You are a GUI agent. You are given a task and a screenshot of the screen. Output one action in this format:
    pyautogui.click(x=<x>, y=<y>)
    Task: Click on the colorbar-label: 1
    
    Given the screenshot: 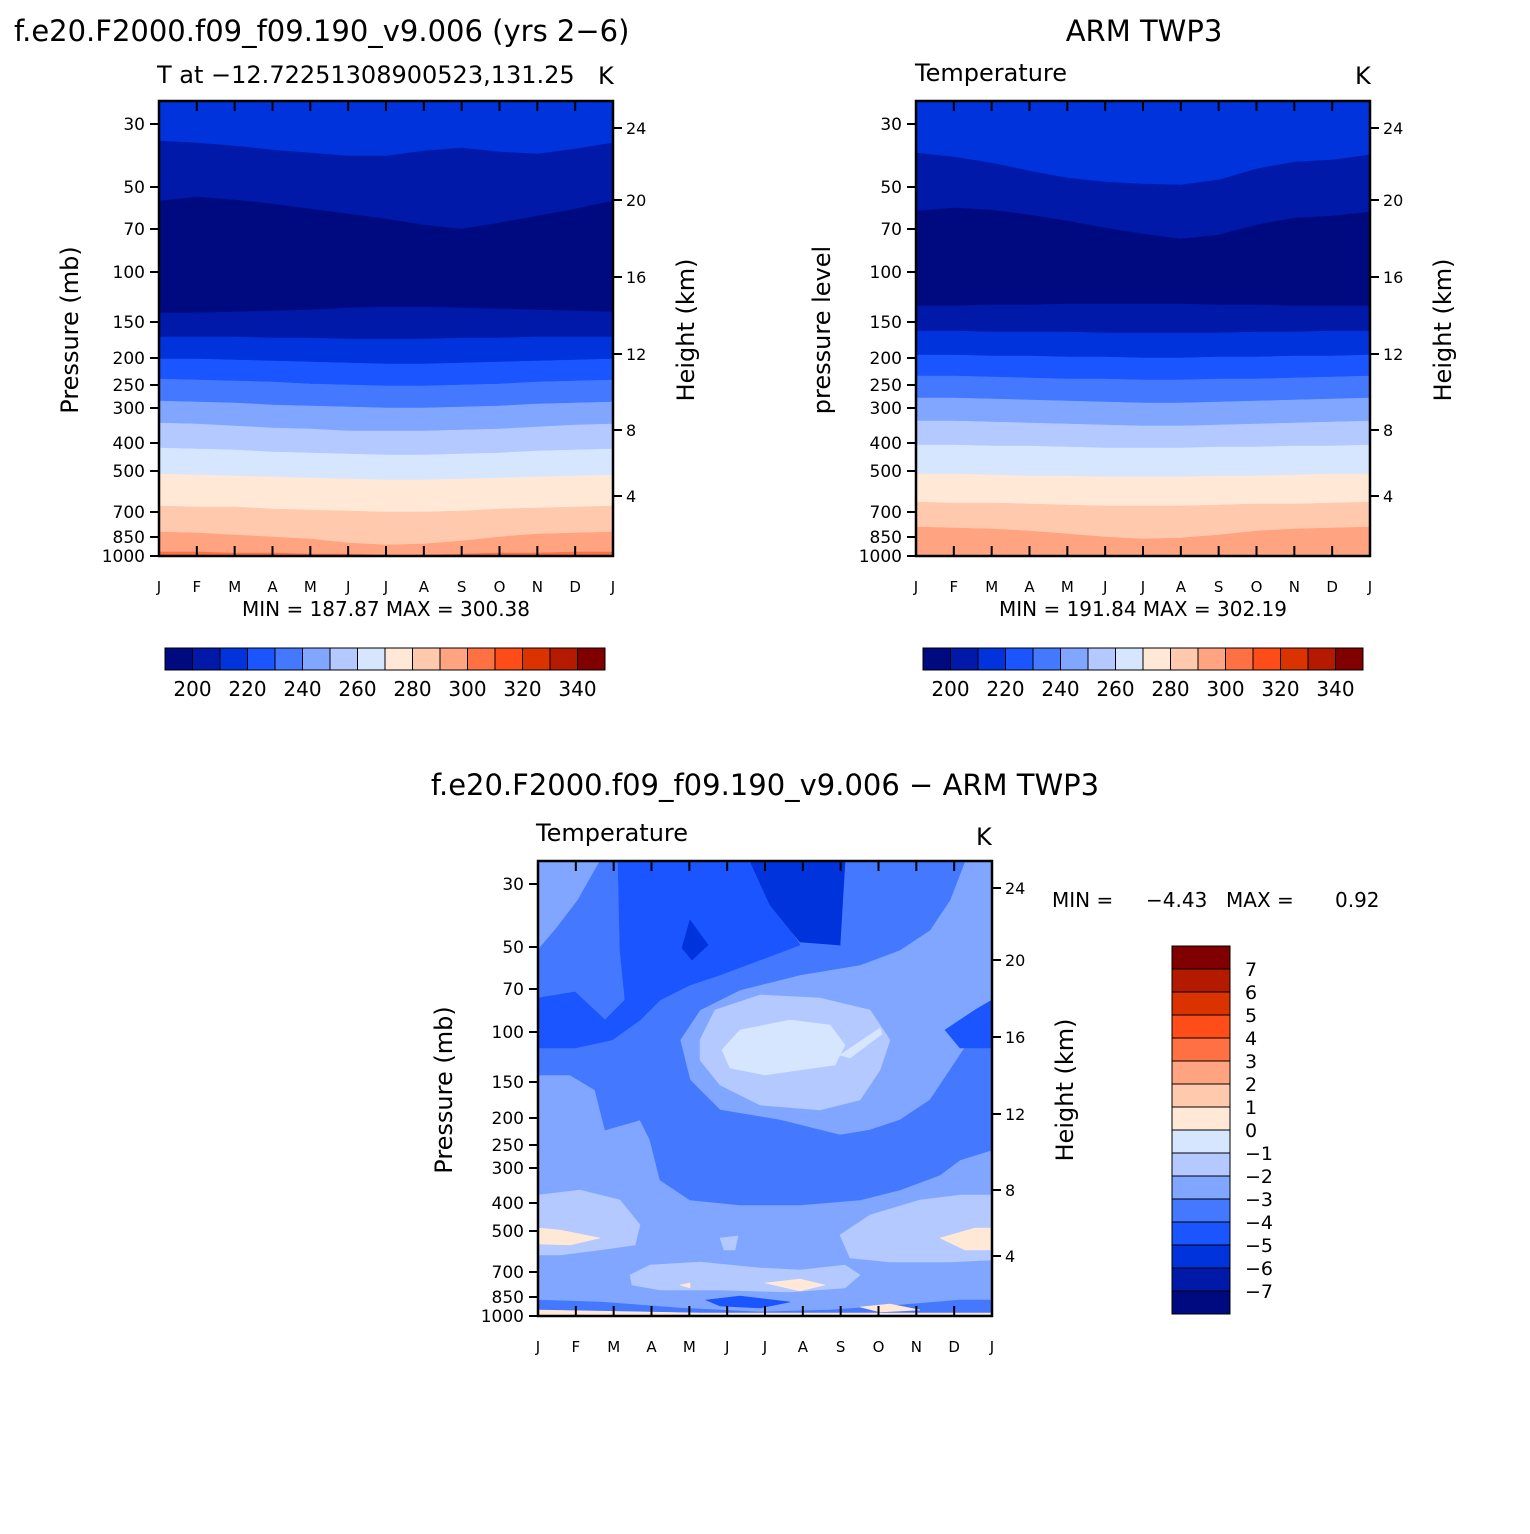 What is the action you would take?
    pyautogui.click(x=1251, y=1108)
    